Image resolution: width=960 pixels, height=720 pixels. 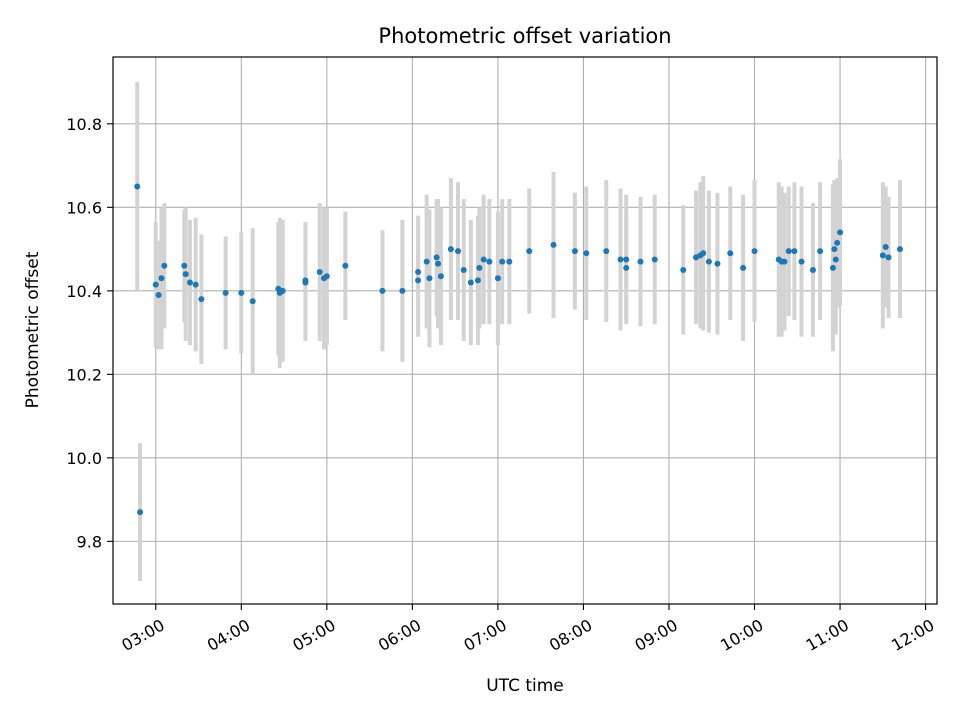 What do you see at coordinates (827, 635) in the screenshot?
I see `x-tick-label: 11:00` at bounding box center [827, 635].